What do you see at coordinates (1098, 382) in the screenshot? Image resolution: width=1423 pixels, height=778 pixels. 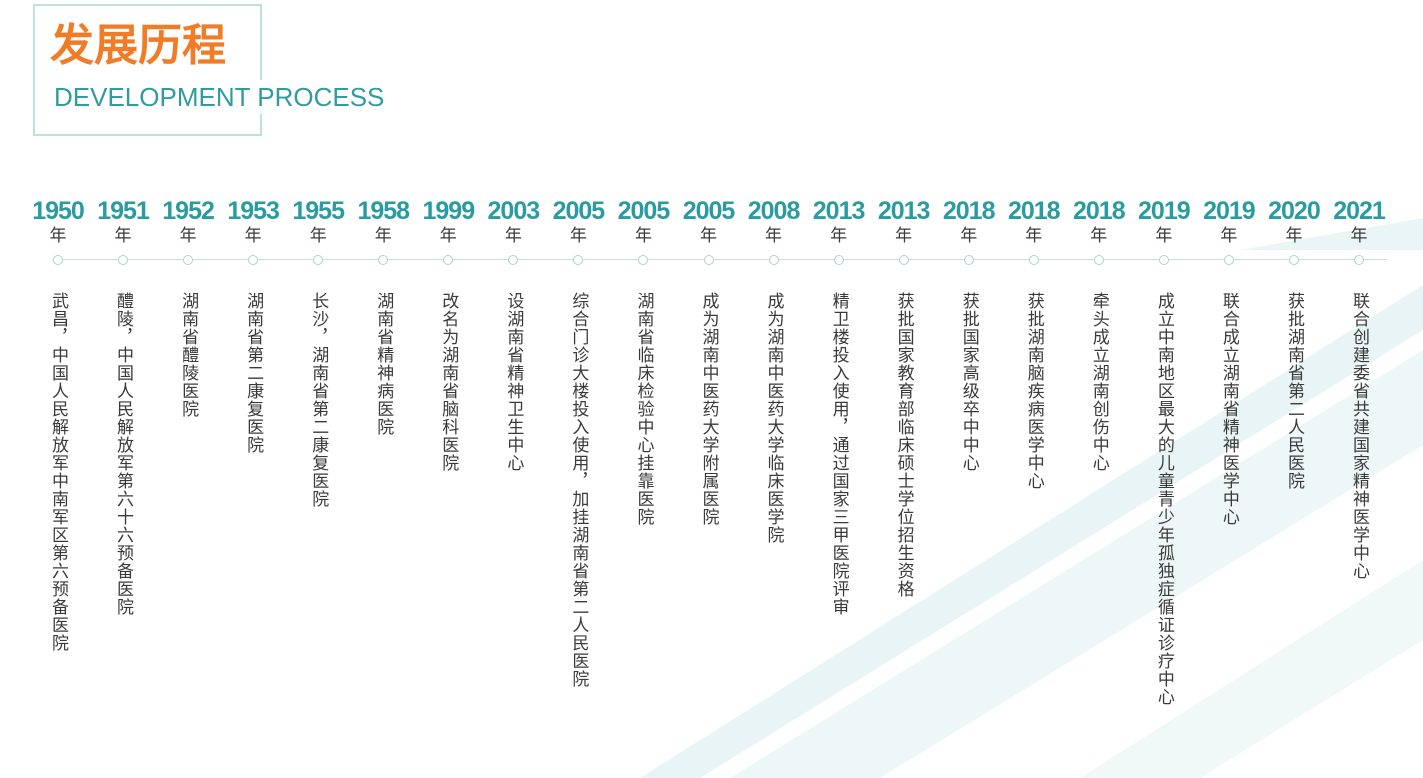 I see `timeline-event: 牵头成立湖南创伤中心` at bounding box center [1098, 382].